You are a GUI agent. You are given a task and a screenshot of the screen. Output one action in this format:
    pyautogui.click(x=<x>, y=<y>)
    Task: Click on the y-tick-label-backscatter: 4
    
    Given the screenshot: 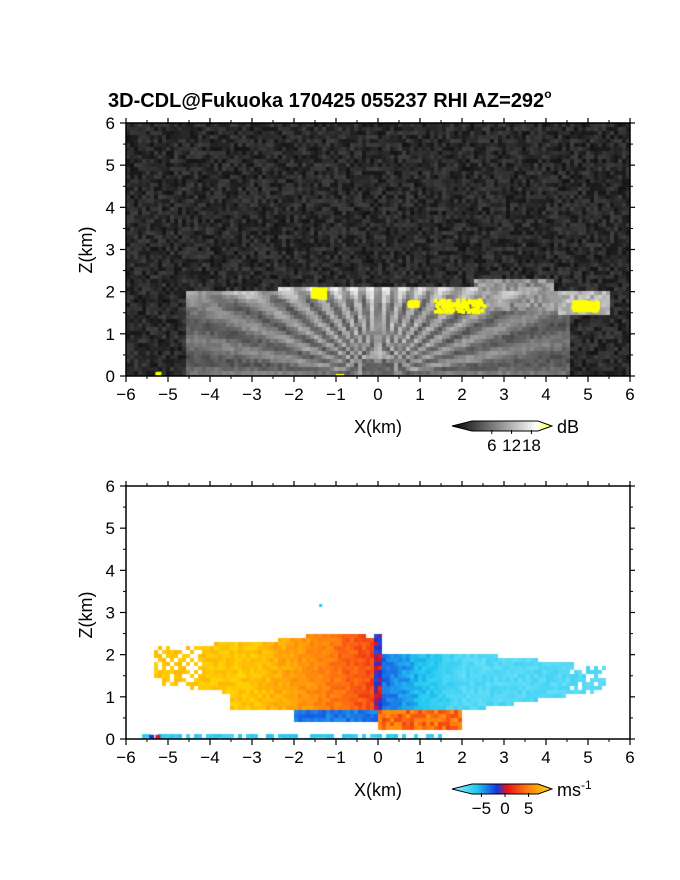 What is the action you would take?
    pyautogui.click(x=110, y=207)
    